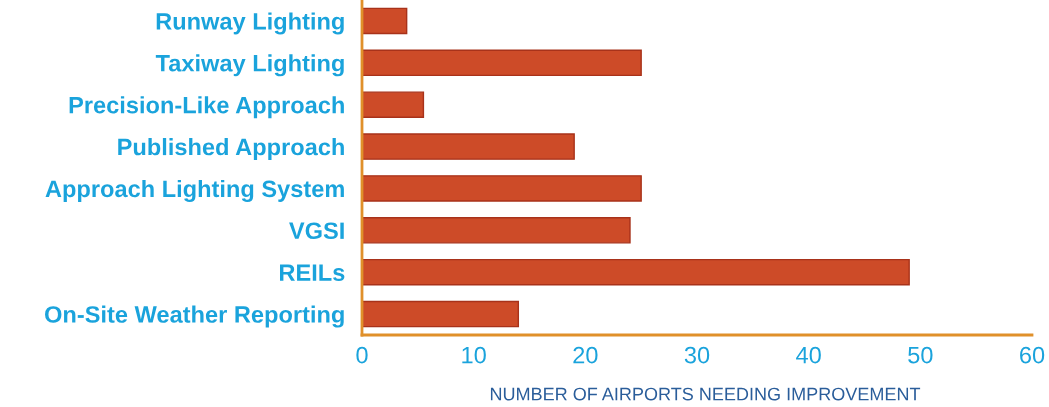  What do you see at coordinates (697, 355) in the screenshot?
I see `x-tick-label: 30` at bounding box center [697, 355].